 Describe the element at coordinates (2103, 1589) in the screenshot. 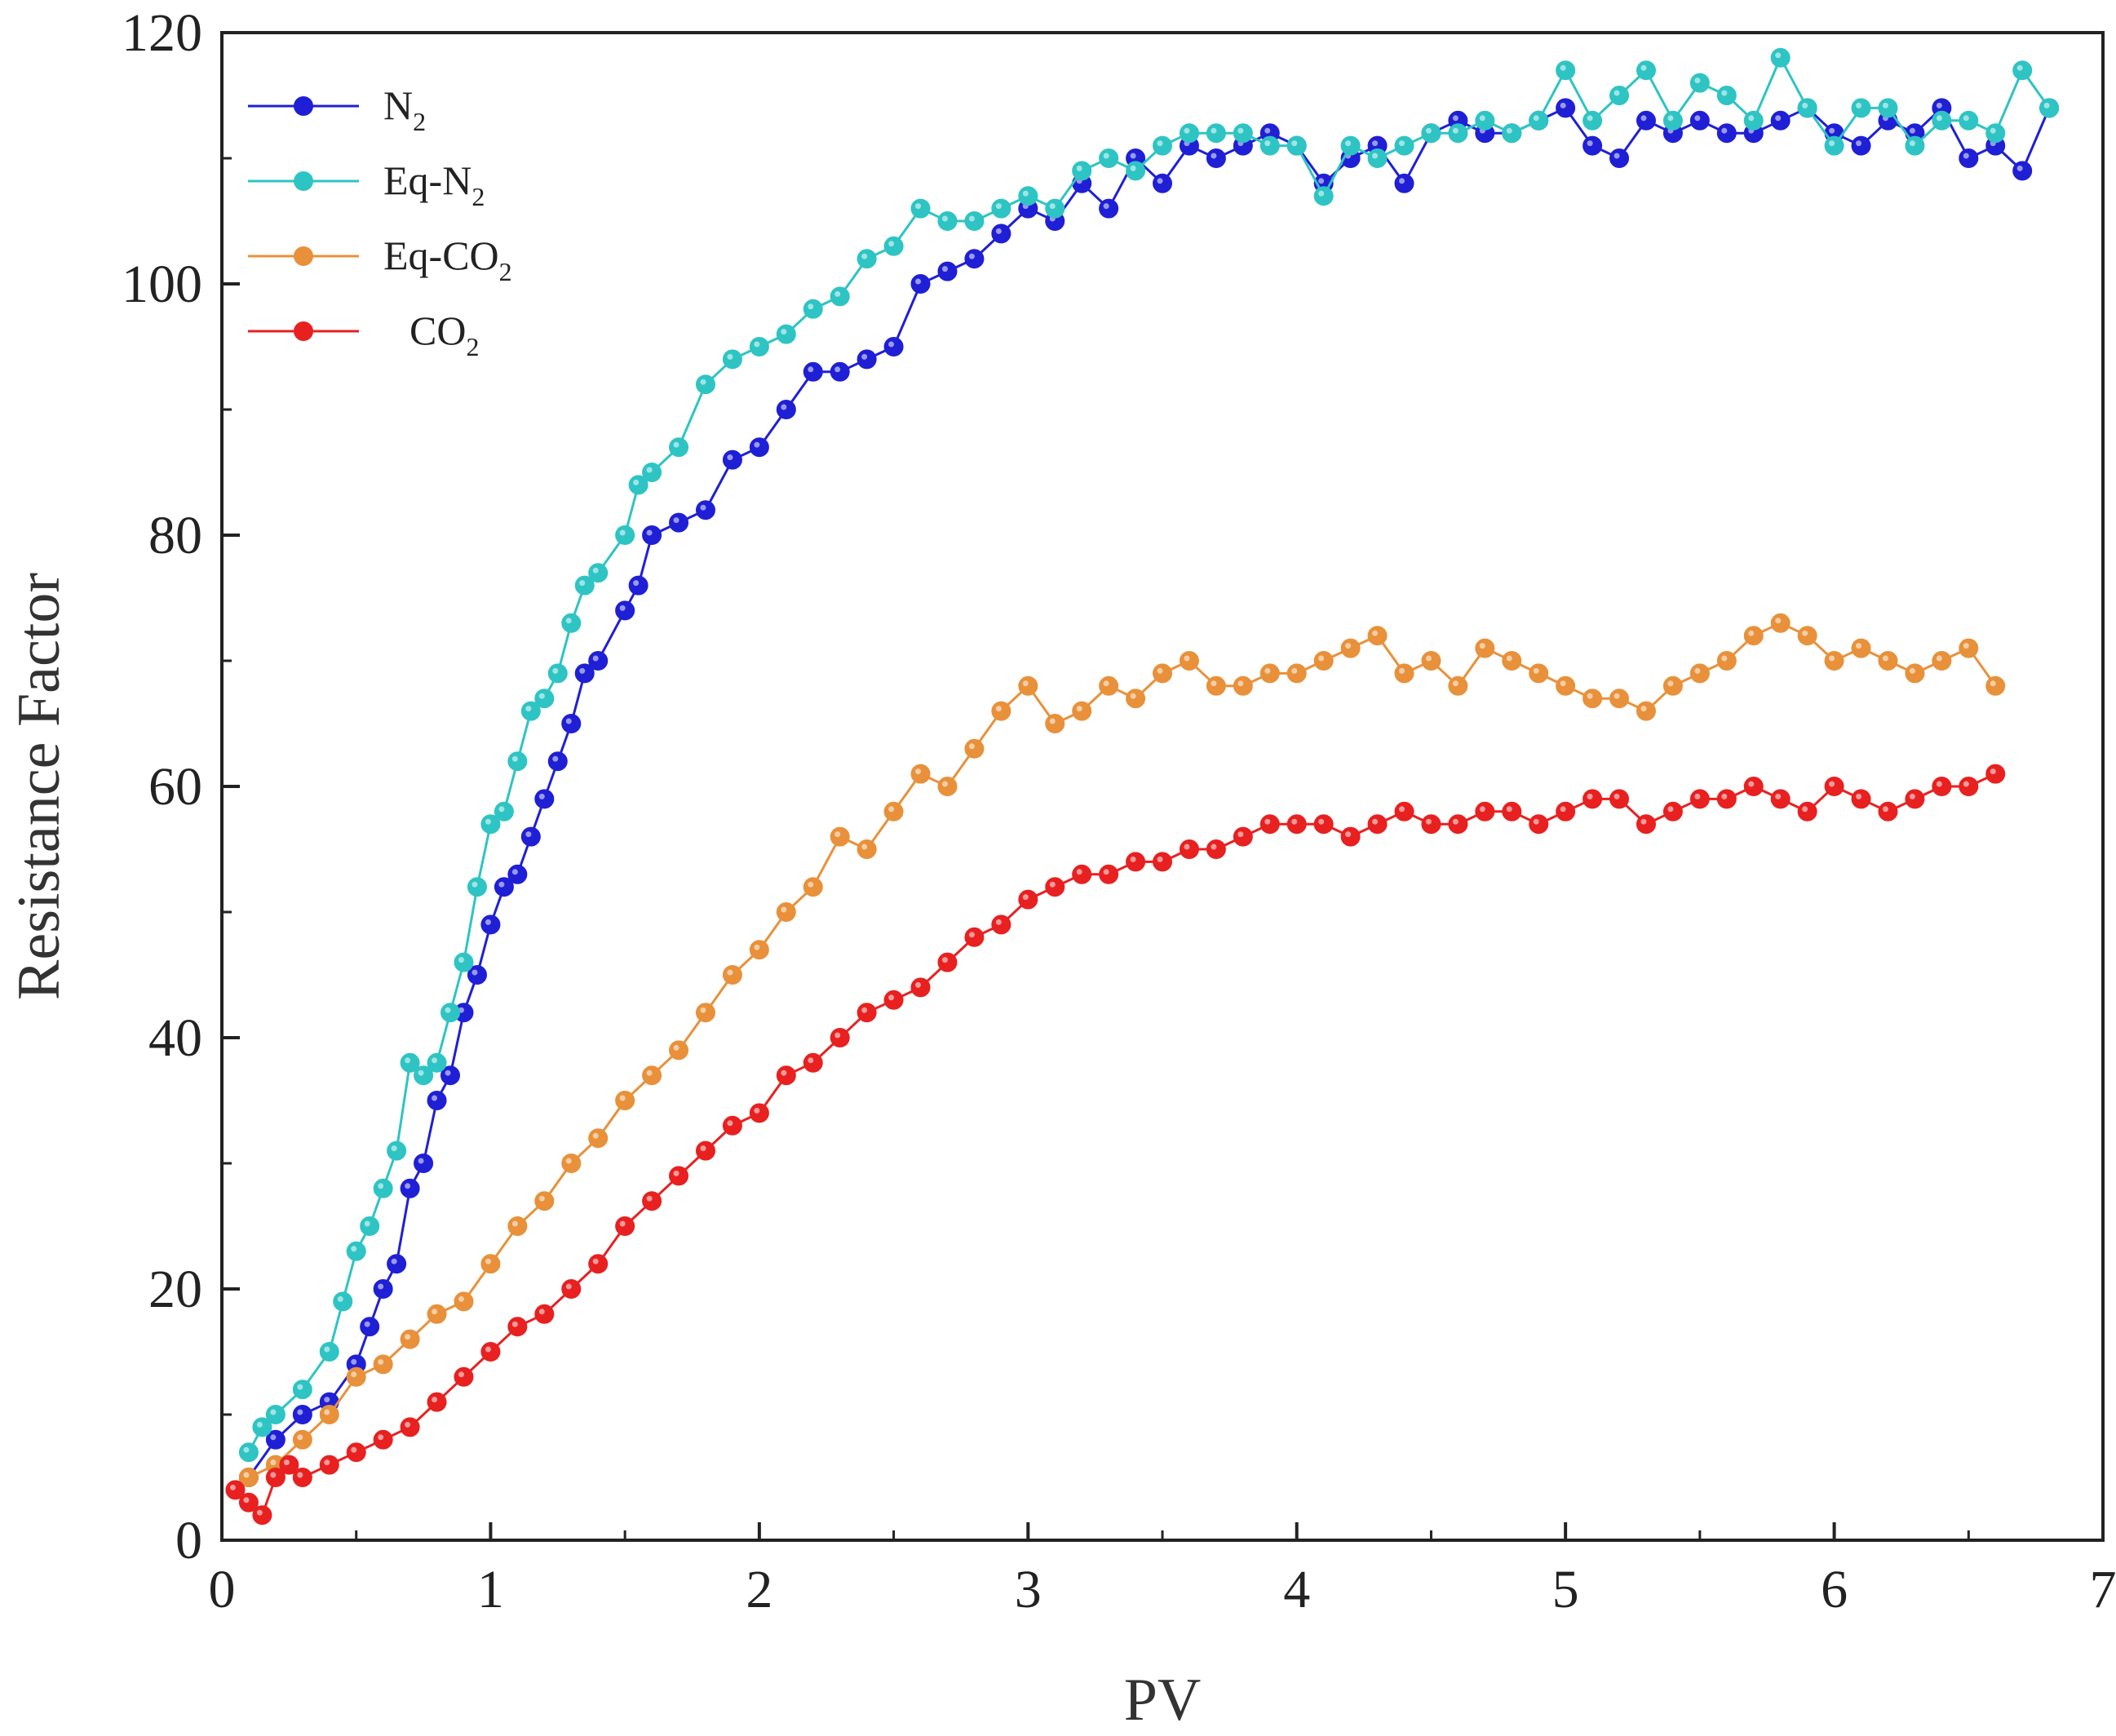

I see `x-tick-label: 7` at that location.